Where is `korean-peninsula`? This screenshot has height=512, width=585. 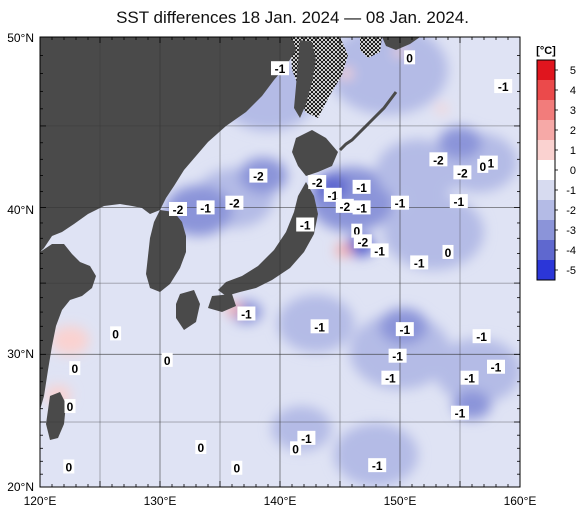 korean-peninsula is located at coordinates (166, 251).